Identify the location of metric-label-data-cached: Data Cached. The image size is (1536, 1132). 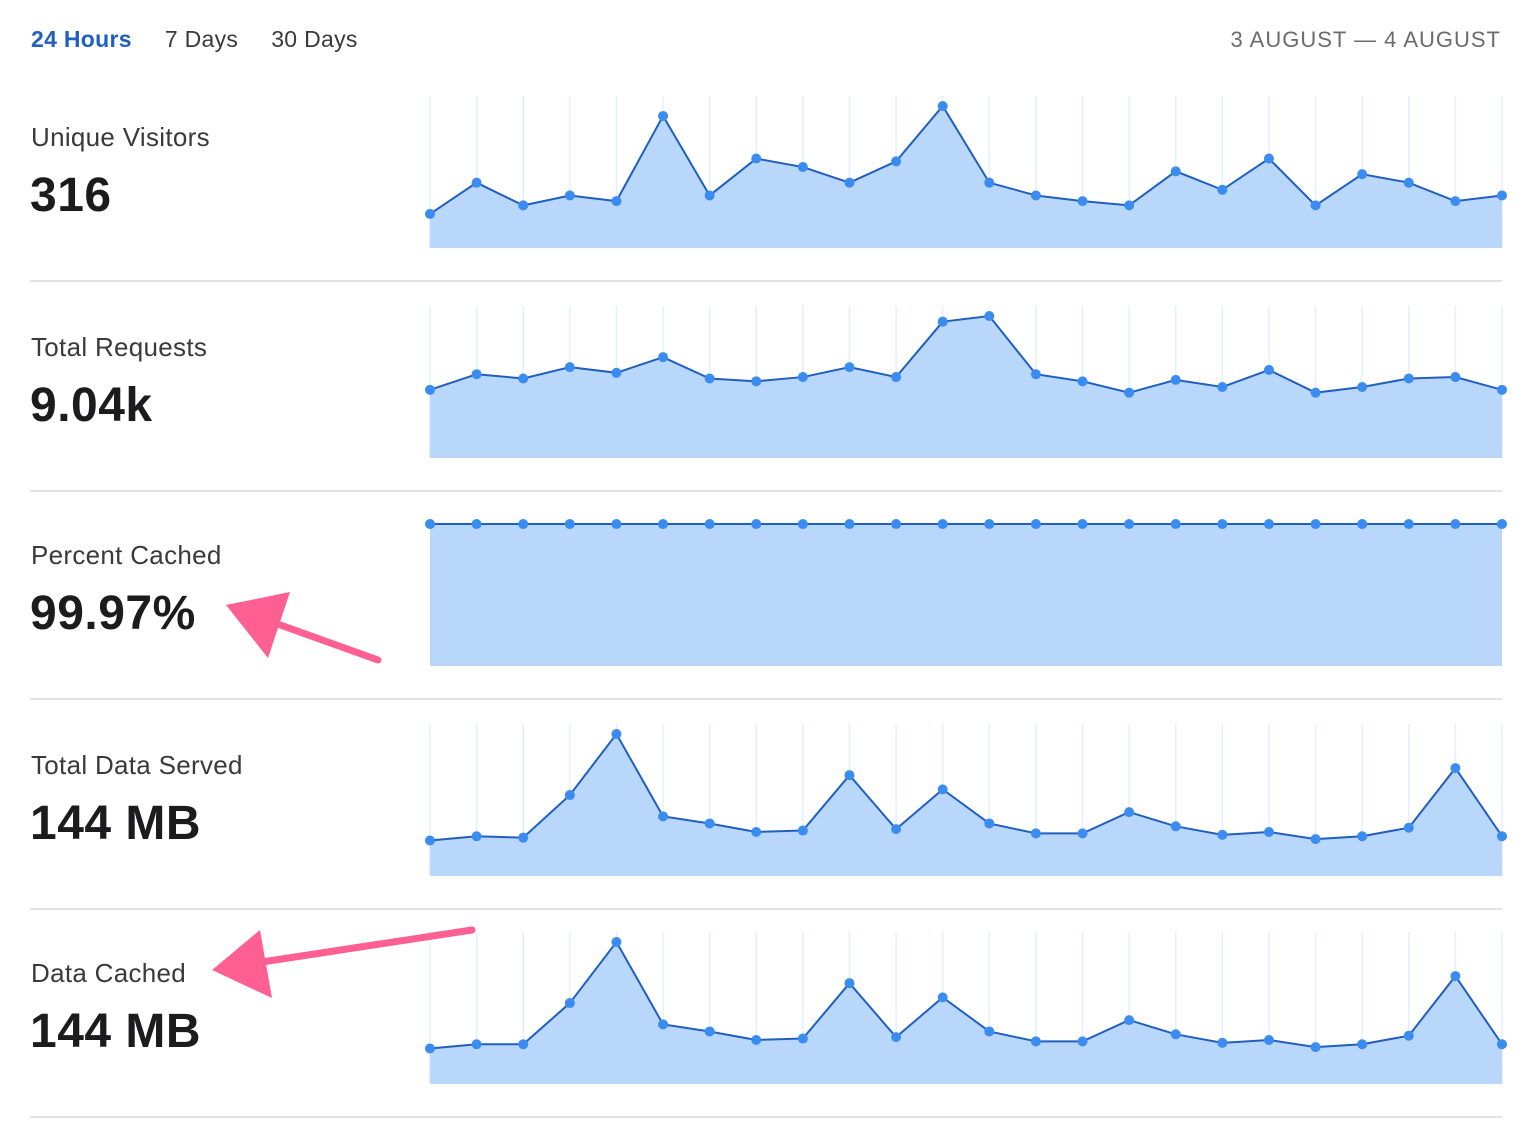
(109, 973).